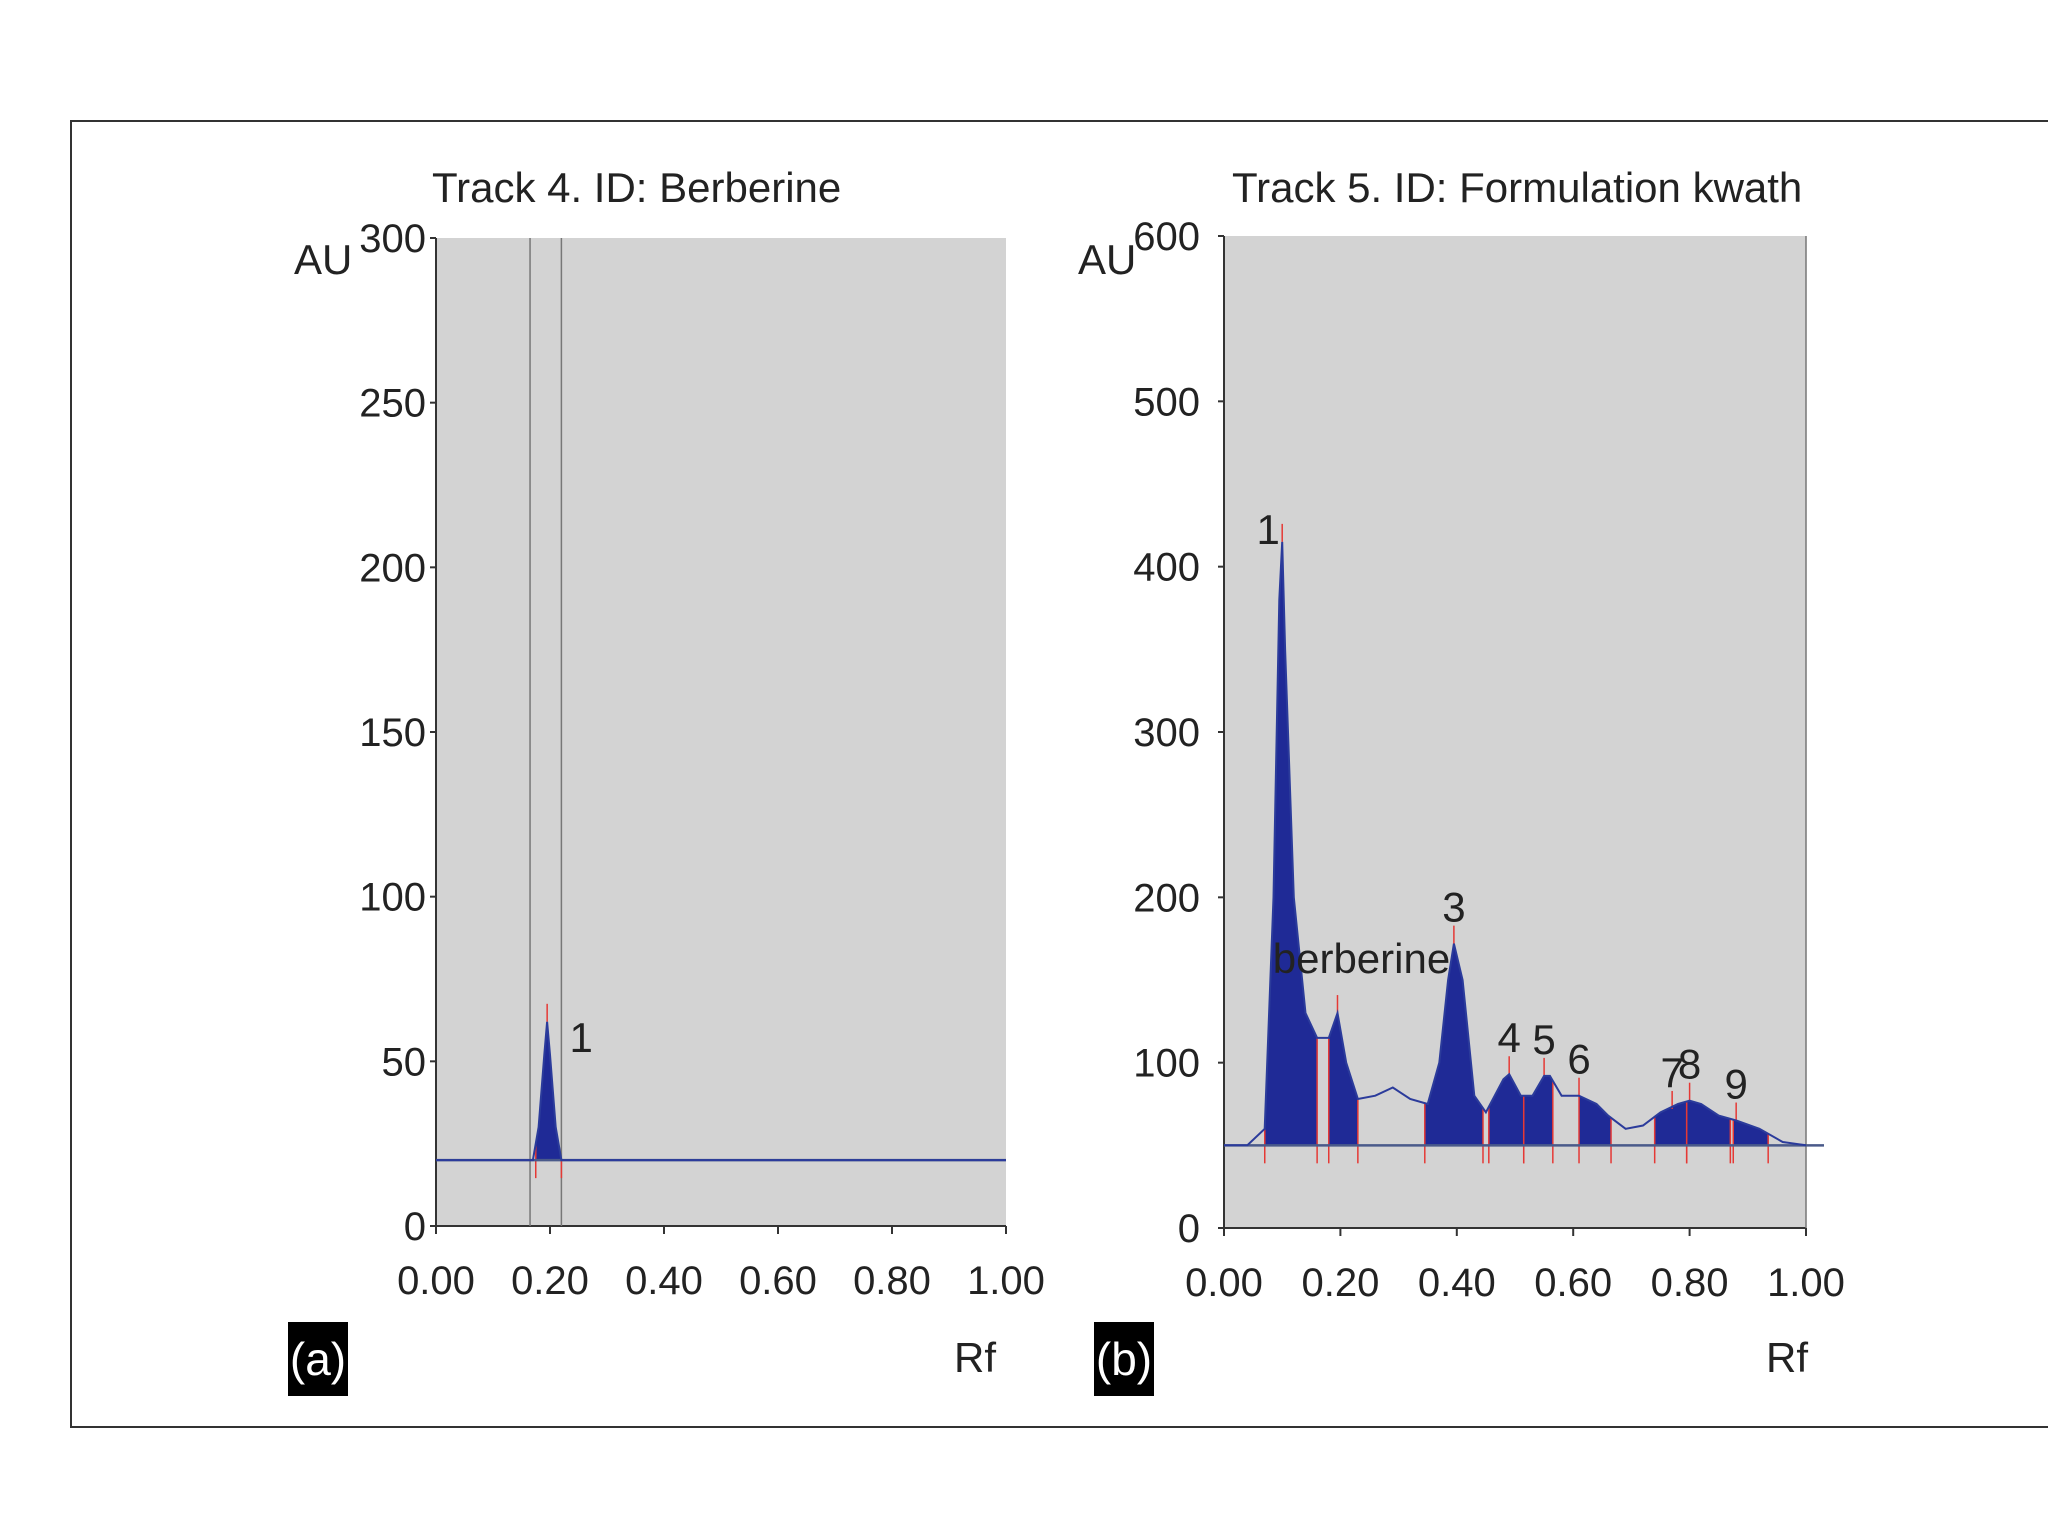 The height and width of the screenshot is (1536, 2048). What do you see at coordinates (1124, 1359) in the screenshot?
I see `panel-b-badge: (b)` at bounding box center [1124, 1359].